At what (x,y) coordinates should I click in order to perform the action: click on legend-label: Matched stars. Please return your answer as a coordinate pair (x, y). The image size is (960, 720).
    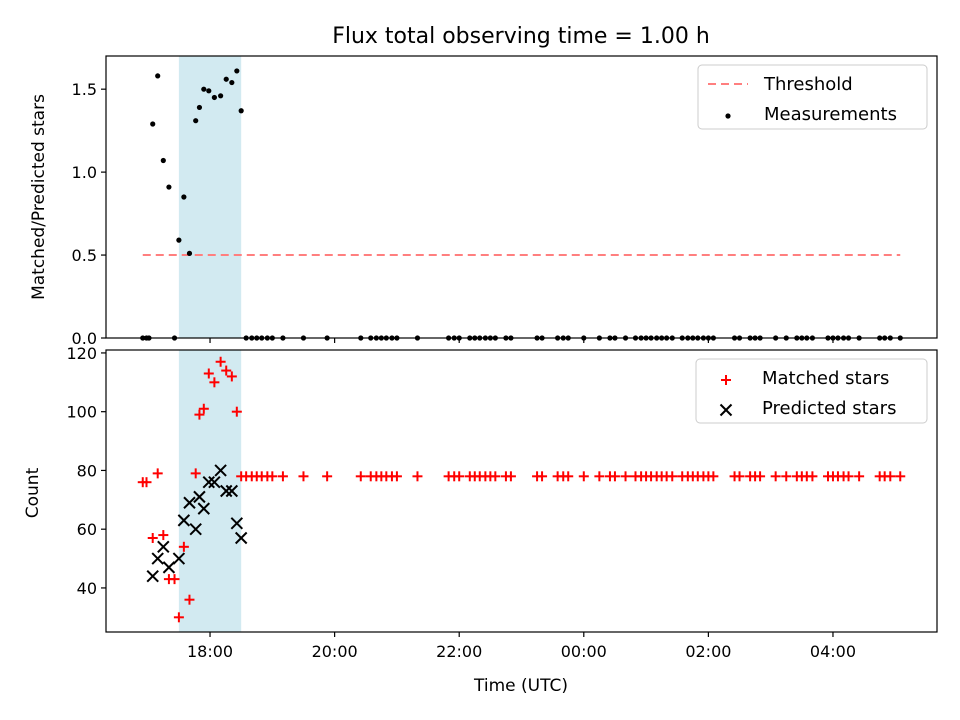
    Looking at the image, I should click on (825, 378).